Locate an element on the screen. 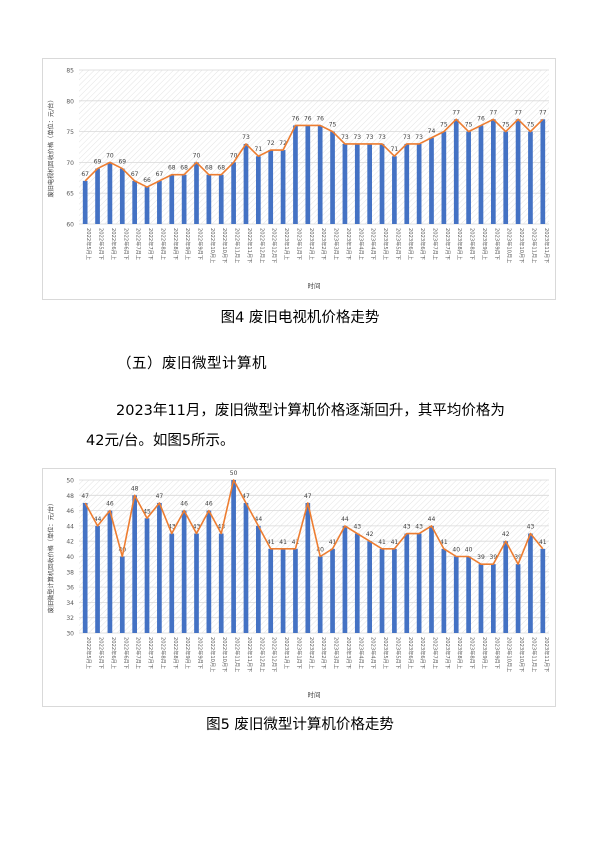  y-tick-label: 75 is located at coordinates (70, 132).